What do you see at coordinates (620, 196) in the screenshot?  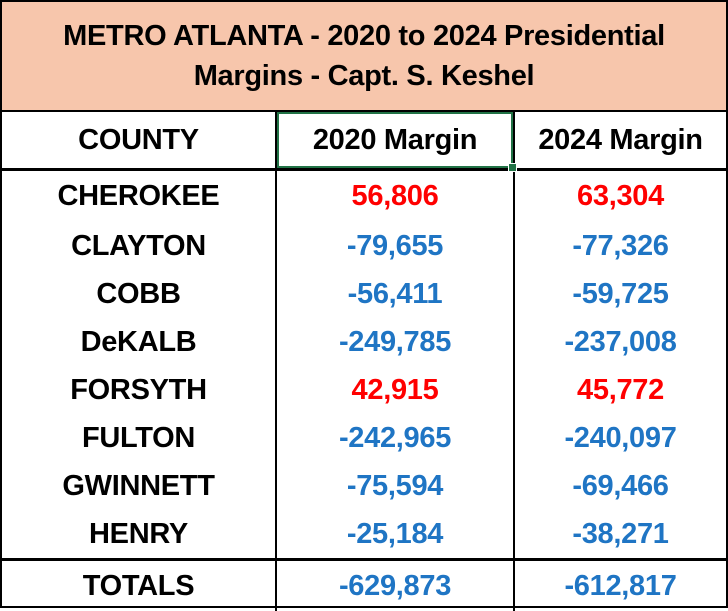 I see `margin-2024-cell: 63,304` at bounding box center [620, 196].